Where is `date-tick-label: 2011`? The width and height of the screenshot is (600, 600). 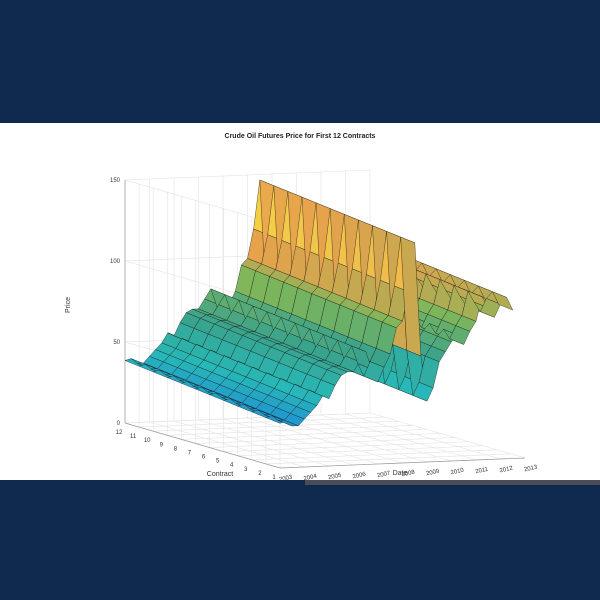
date-tick-label: 2011 is located at coordinates (482, 471).